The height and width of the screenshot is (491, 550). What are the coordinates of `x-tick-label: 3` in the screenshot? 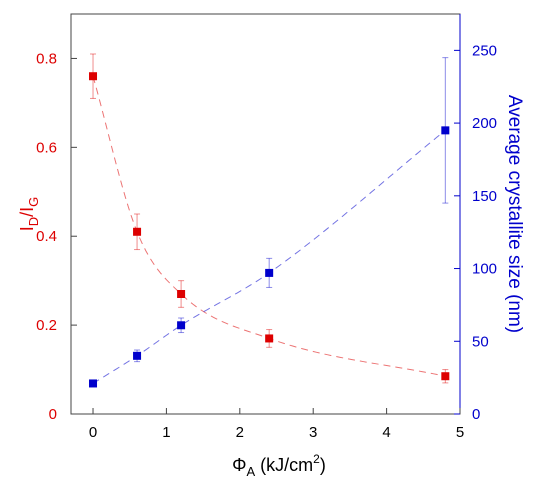 It's located at (313, 432).